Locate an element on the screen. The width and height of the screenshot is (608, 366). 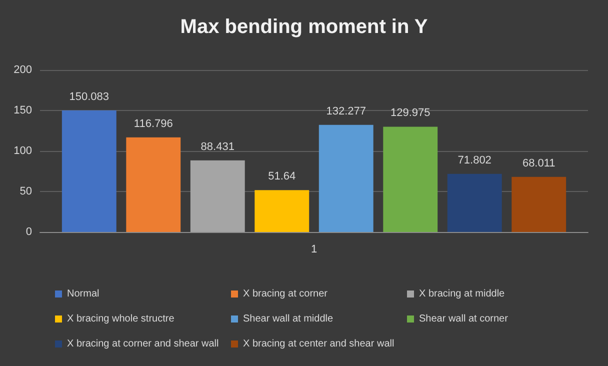
data-label: 68.011 is located at coordinates (539, 163).